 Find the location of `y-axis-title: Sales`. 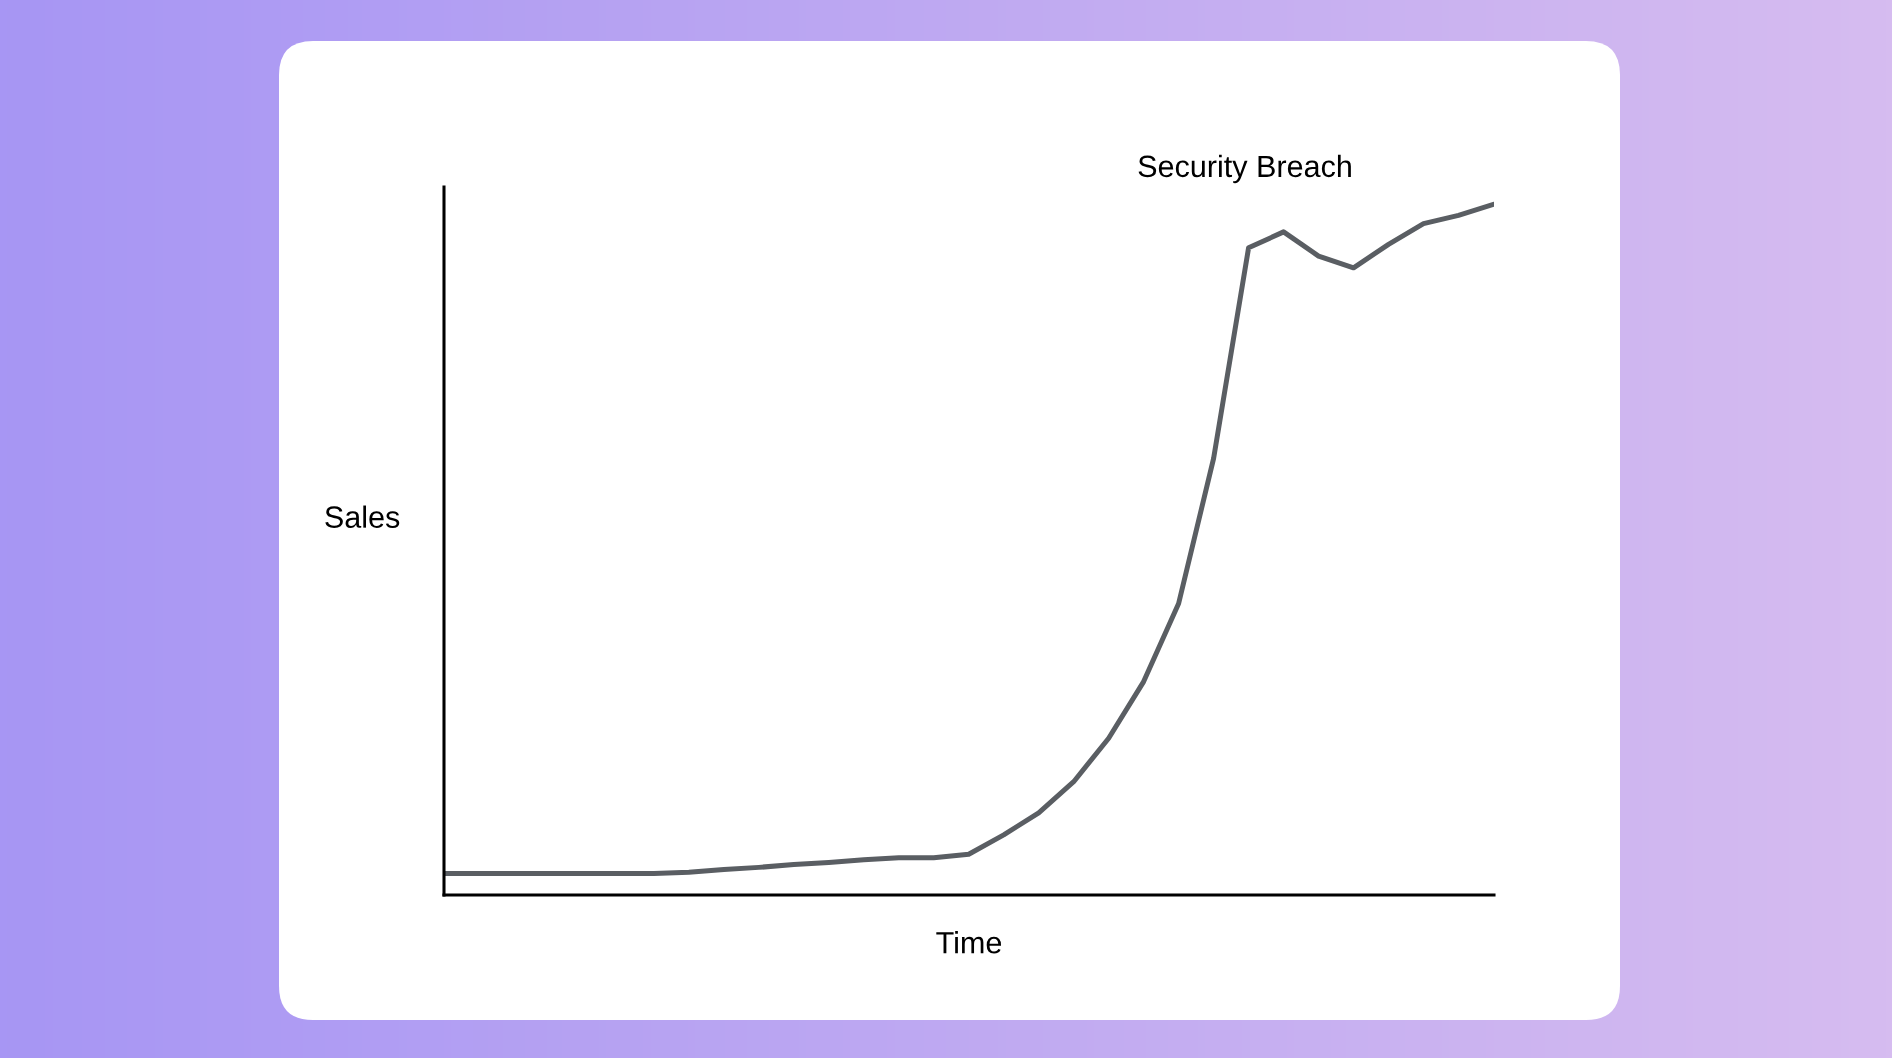

y-axis-title: Sales is located at coordinates (362, 516).